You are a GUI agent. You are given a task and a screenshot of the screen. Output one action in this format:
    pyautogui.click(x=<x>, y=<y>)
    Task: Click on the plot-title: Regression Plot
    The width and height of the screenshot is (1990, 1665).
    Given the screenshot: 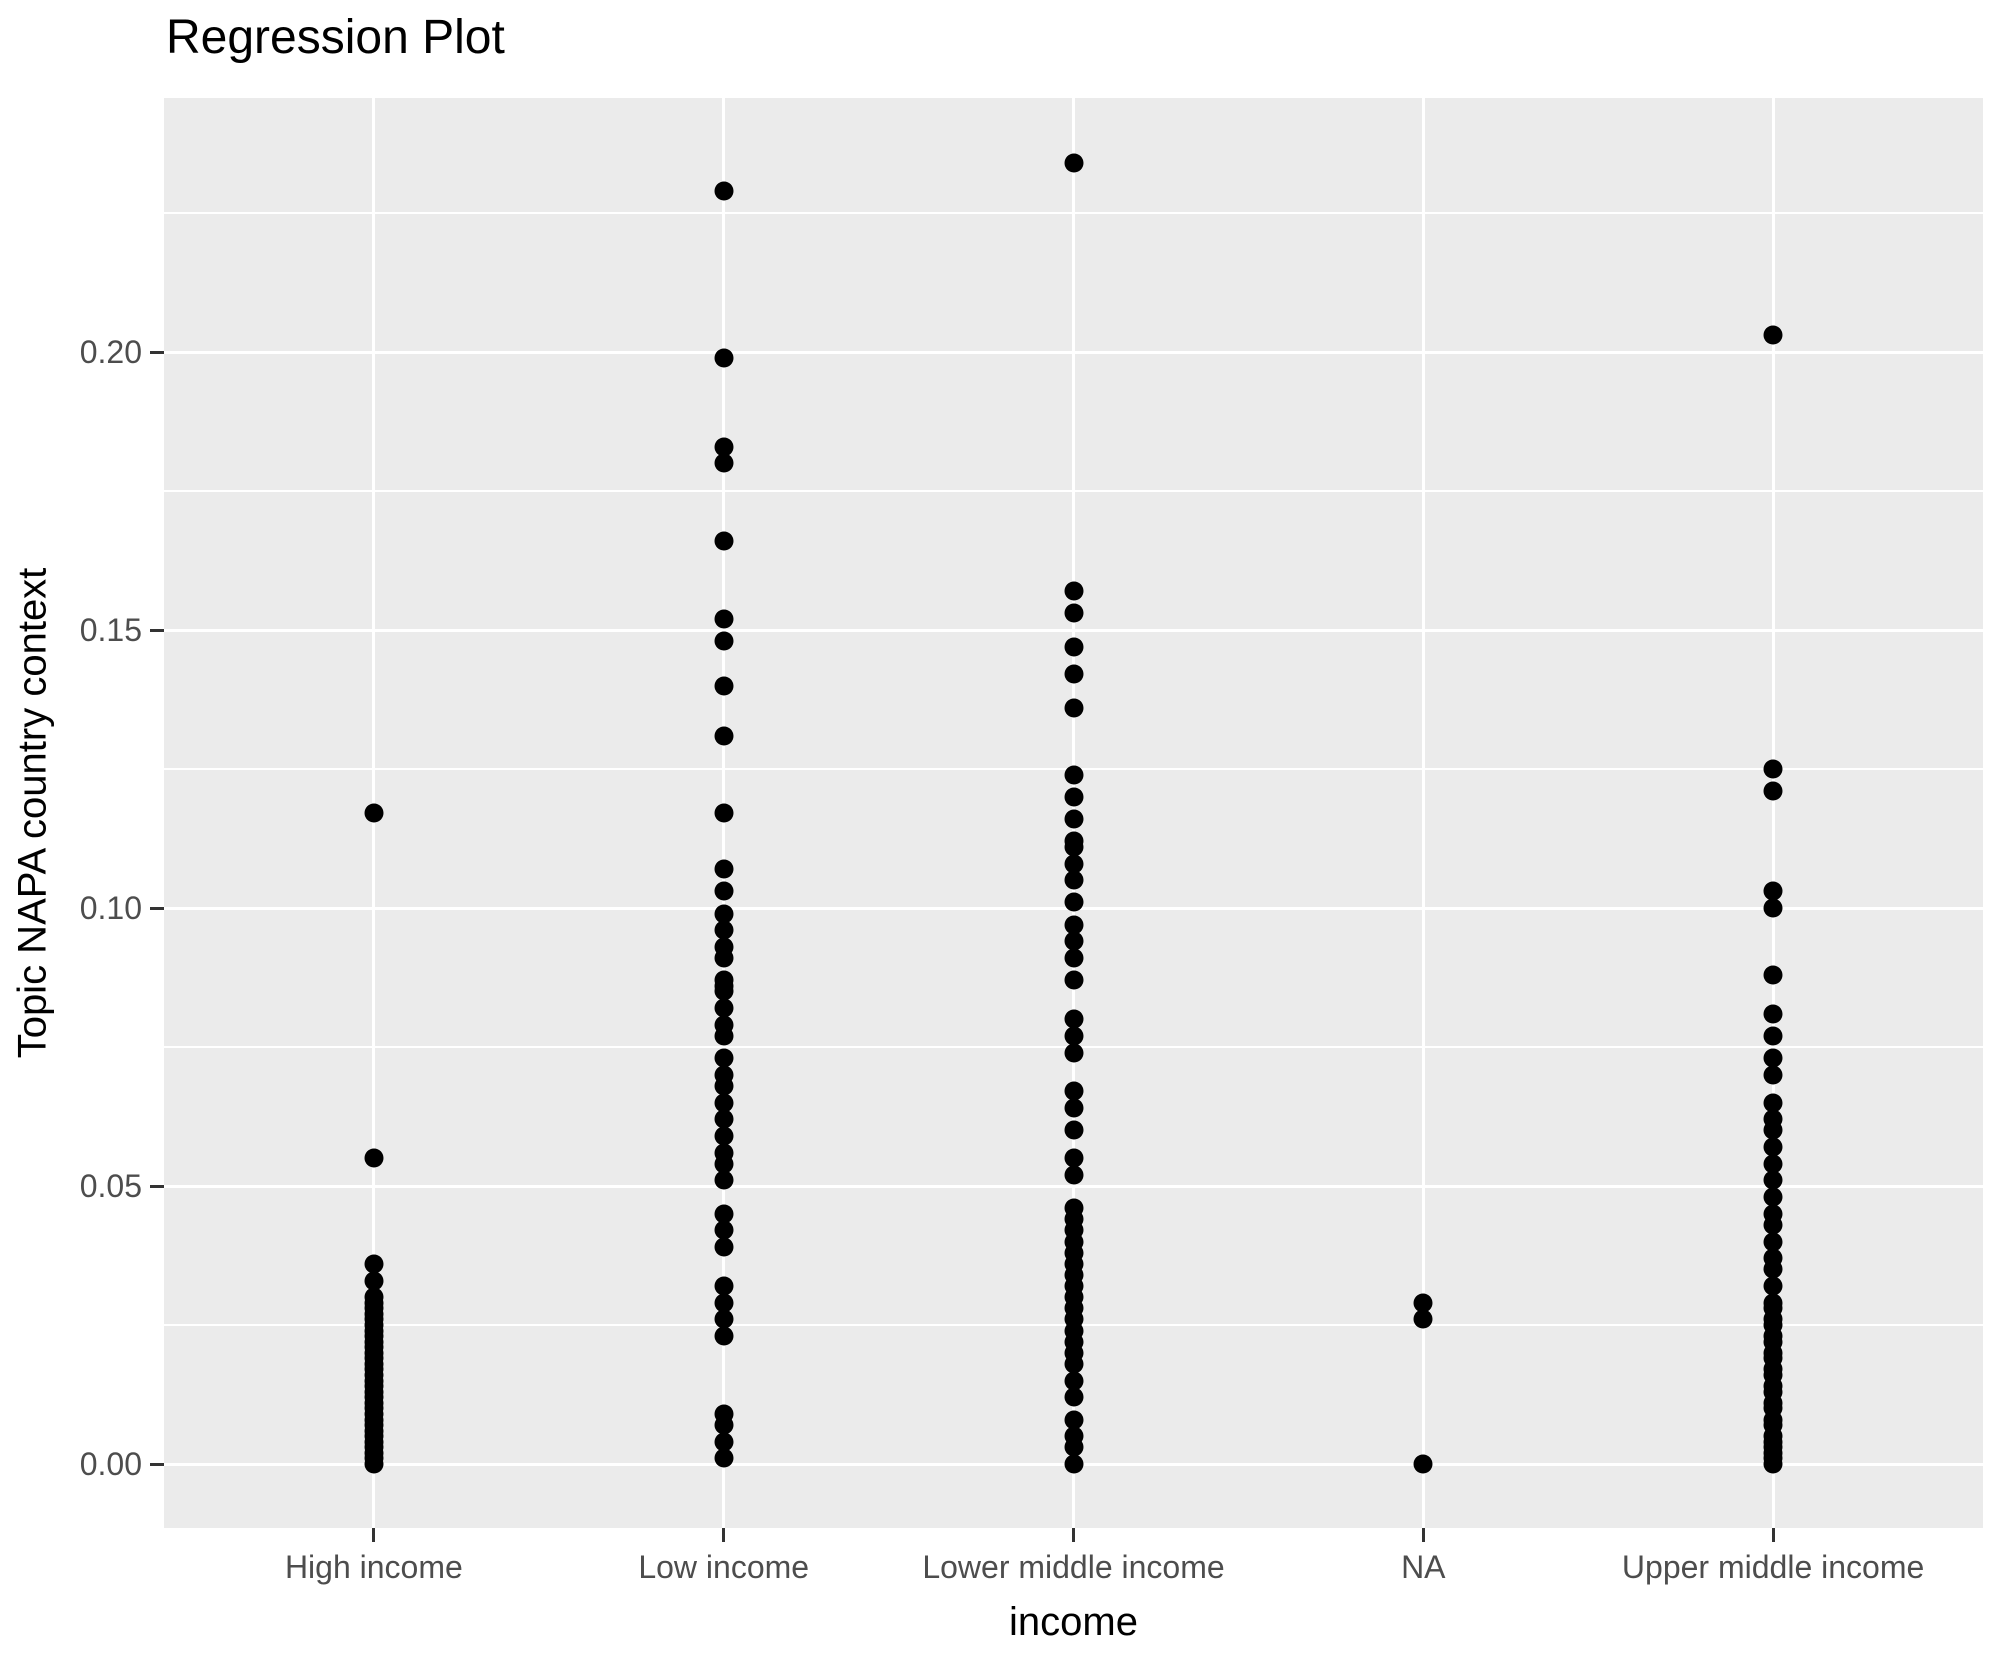 What is the action you would take?
    pyautogui.click(x=335, y=37)
    